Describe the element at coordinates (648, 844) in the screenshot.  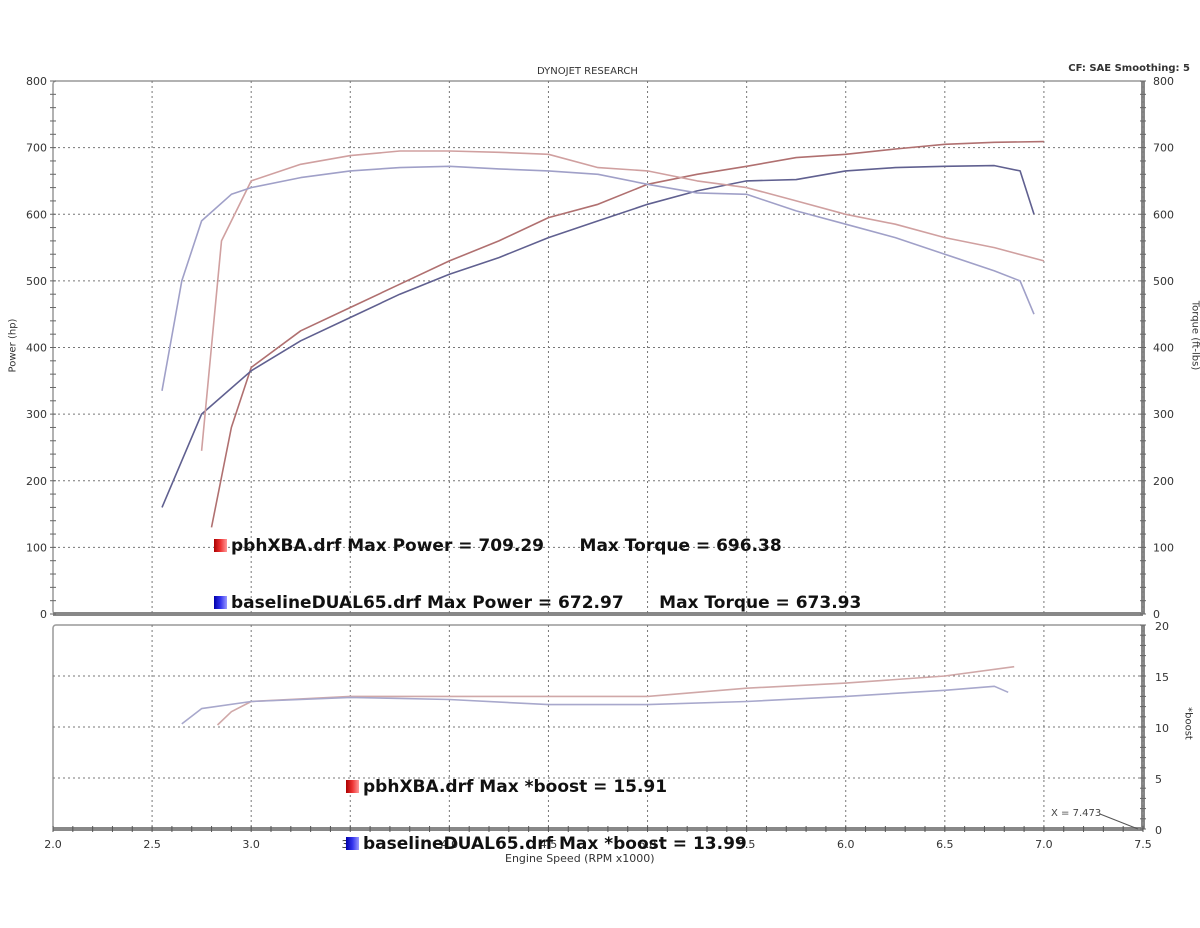
I see `x-tick-label: 5.0` at that location.